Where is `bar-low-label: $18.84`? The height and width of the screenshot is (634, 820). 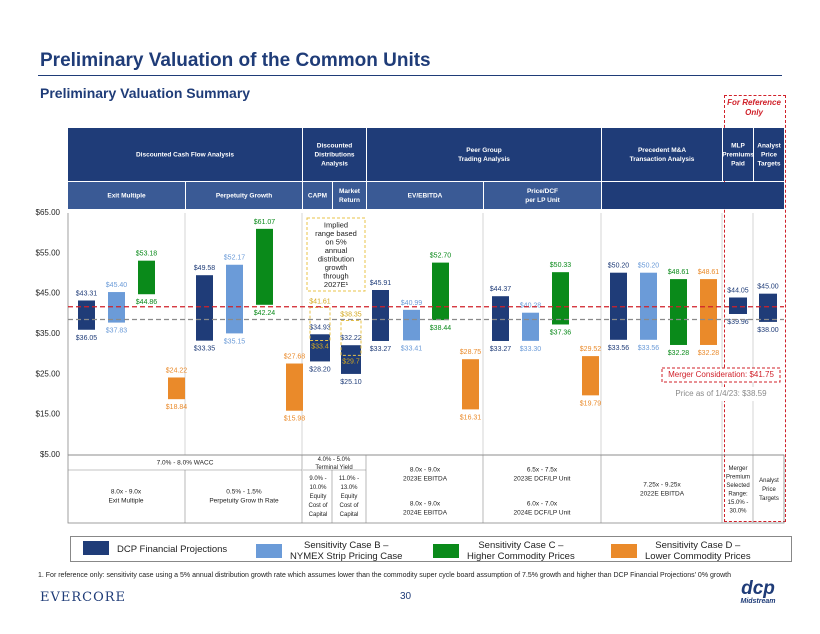
bar-low-label: $18.84 is located at coordinates (177, 407).